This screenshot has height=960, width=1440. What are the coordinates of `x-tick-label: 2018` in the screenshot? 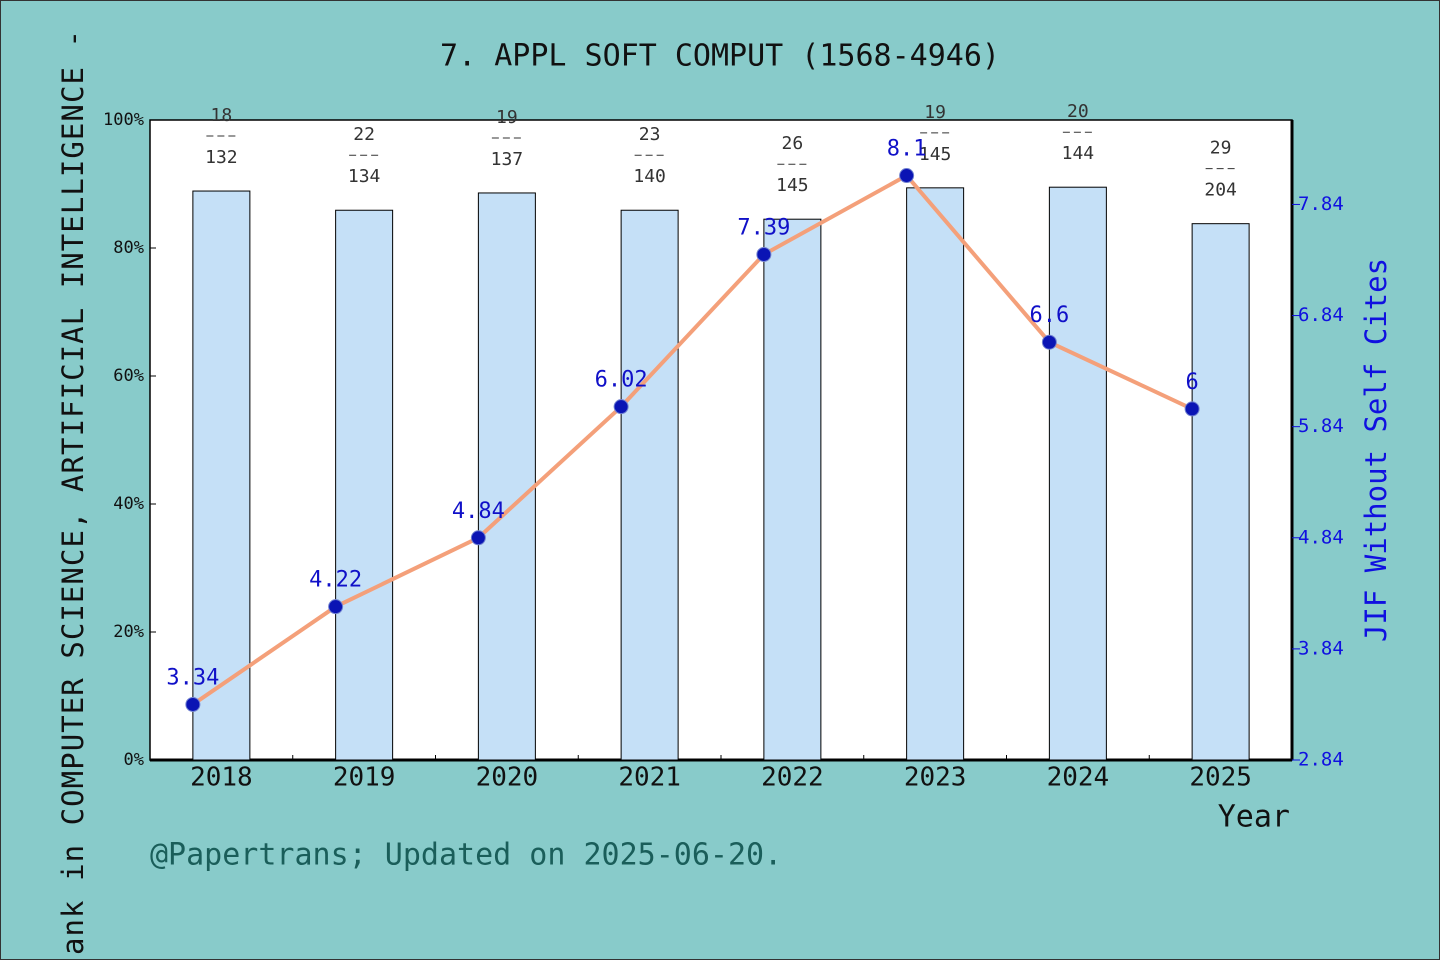 It's located at (221, 778).